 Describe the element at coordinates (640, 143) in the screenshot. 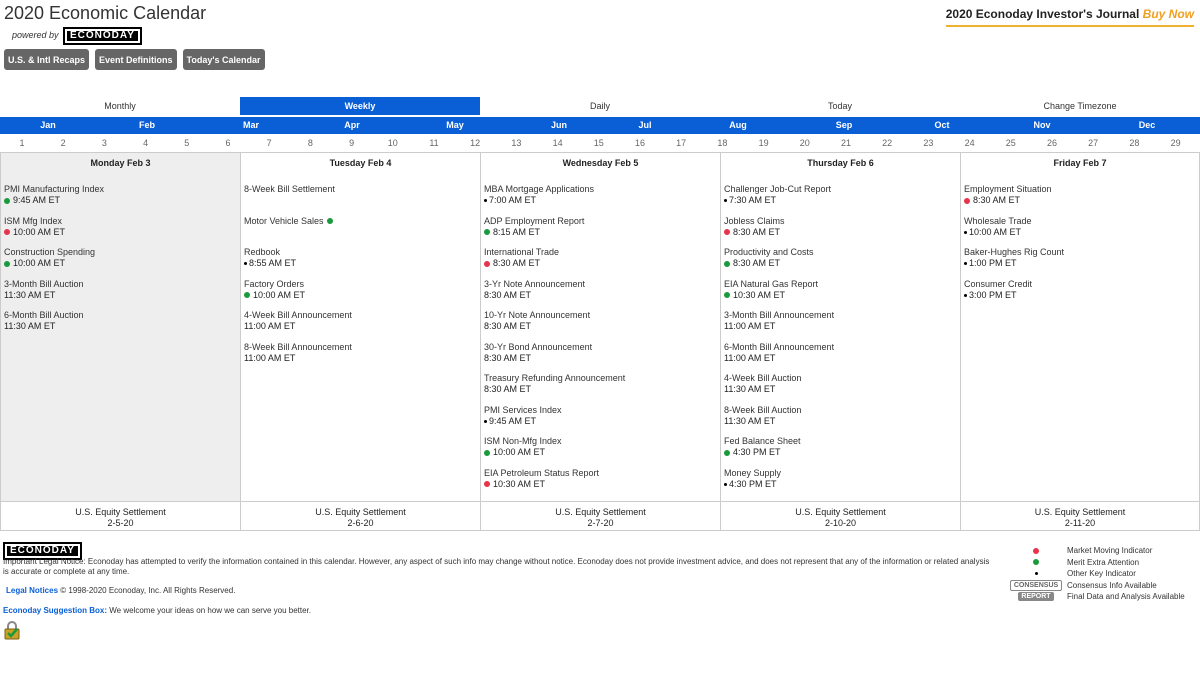

I see `week-number: 16` at that location.